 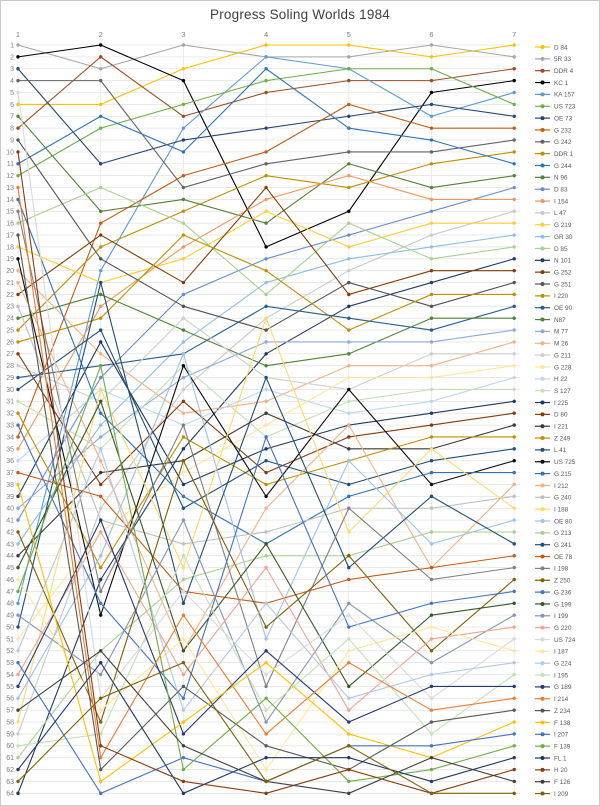 What do you see at coordinates (12, 117) in the screenshot?
I see `y-axis-tick: 7` at bounding box center [12, 117].